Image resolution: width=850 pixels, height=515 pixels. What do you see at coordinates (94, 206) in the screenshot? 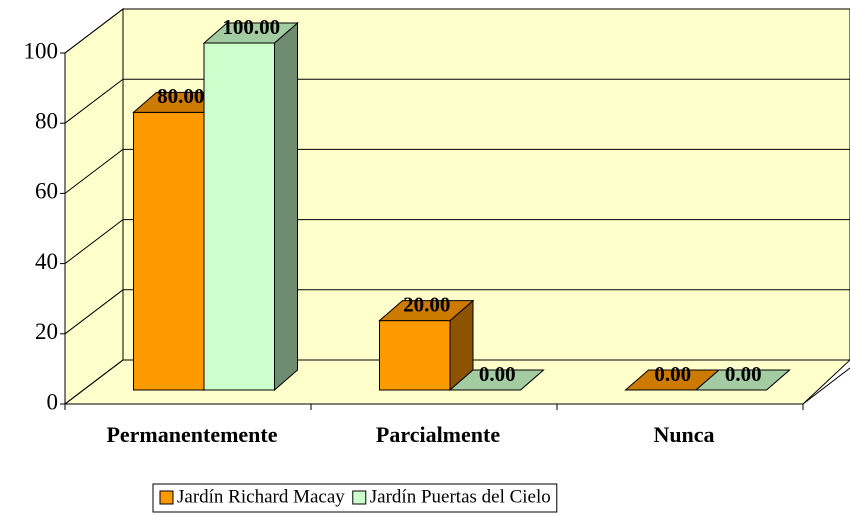
I see `side-wall` at bounding box center [94, 206].